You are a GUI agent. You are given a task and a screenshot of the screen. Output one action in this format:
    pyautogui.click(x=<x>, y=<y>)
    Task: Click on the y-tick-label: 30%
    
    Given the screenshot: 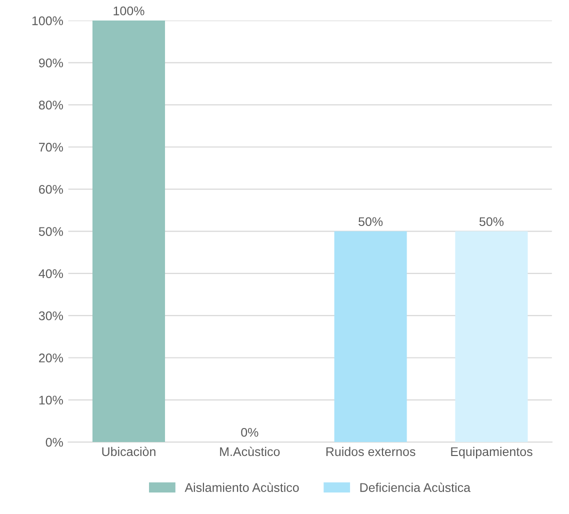 What is the action you would take?
    pyautogui.click(x=50, y=315)
    